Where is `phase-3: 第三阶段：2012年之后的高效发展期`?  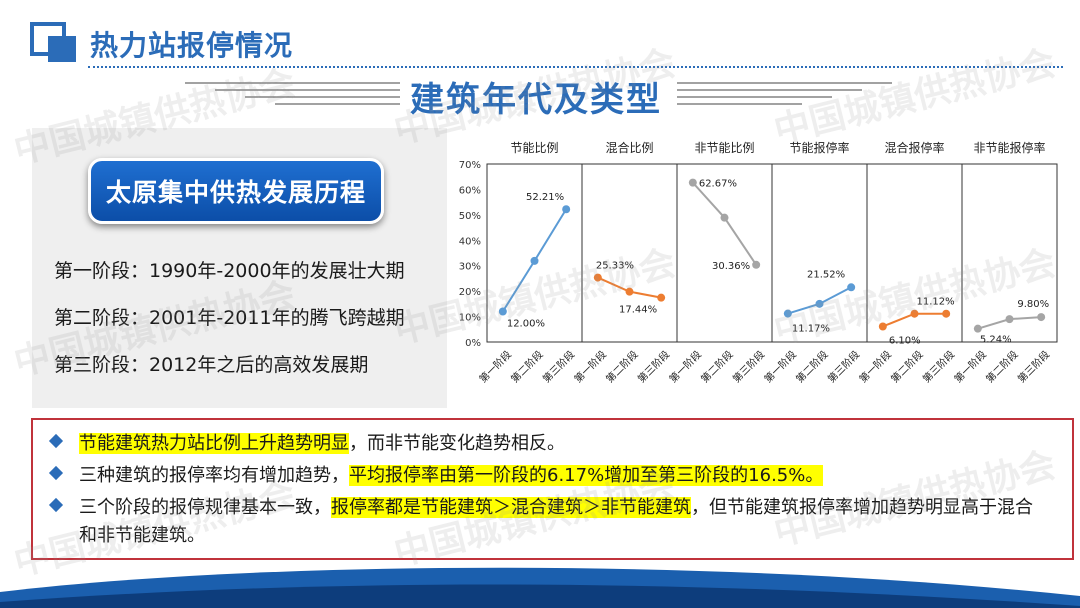 phase-3: 第三阶段：2012年之后的高效发展期 is located at coordinates (211, 365).